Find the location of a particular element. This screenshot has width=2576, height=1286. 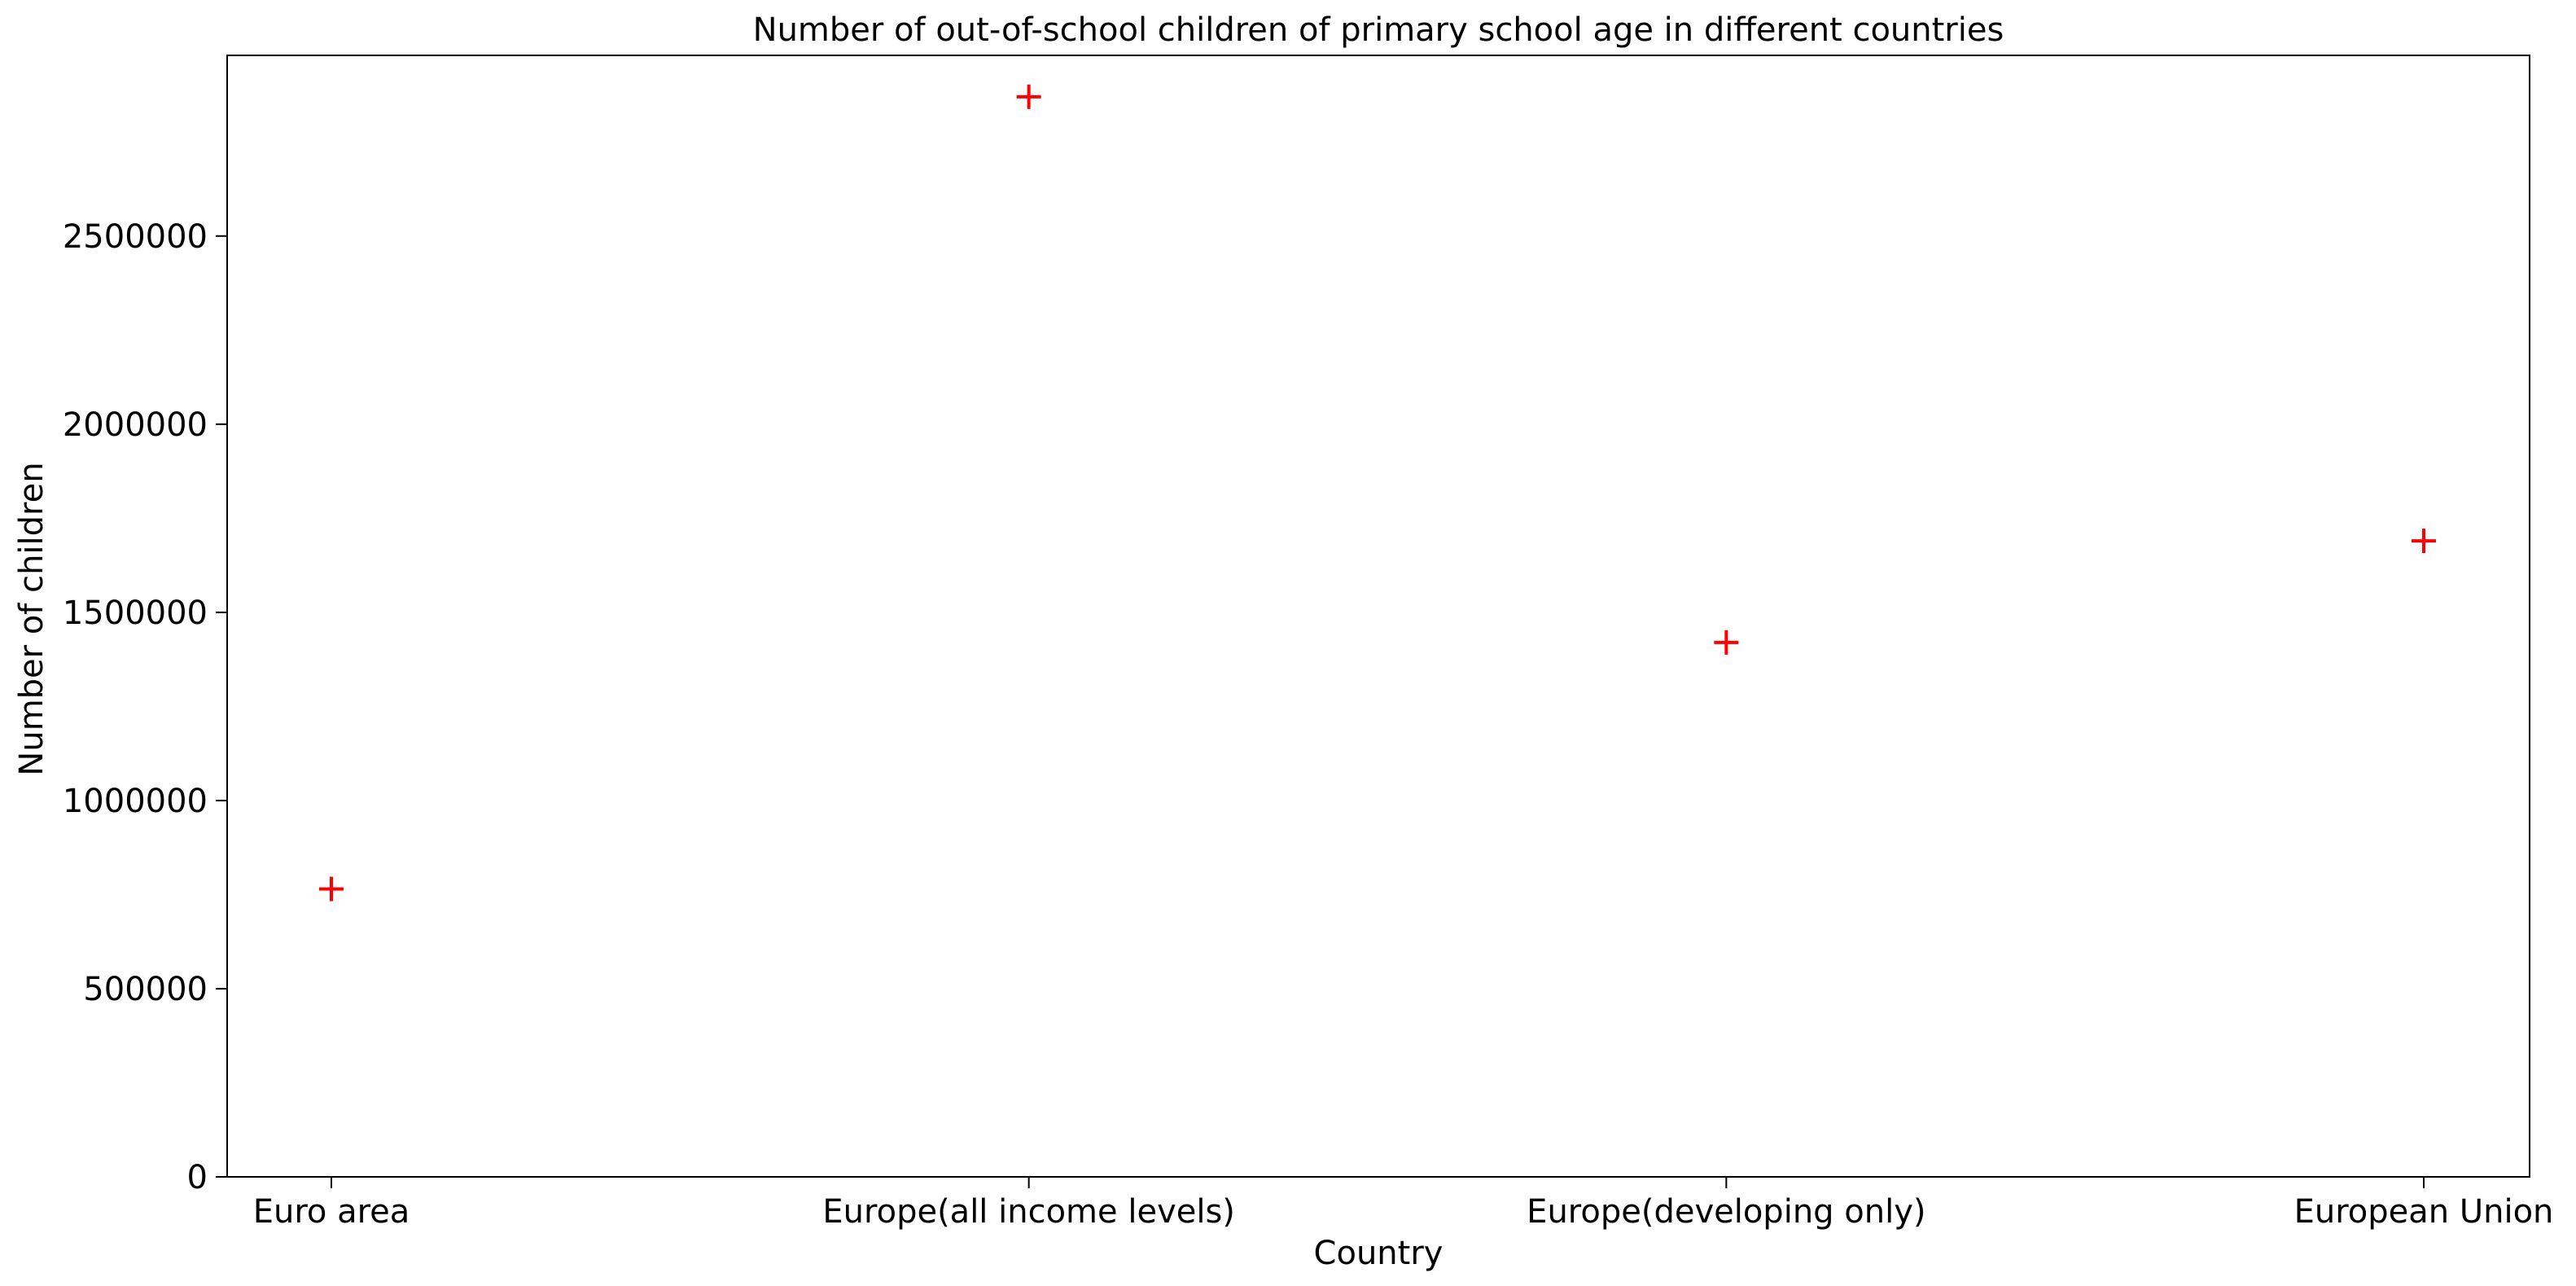

y-axis-ticks: 0 500000 1000000 1500000 2000000 2500000 is located at coordinates (145, 707).